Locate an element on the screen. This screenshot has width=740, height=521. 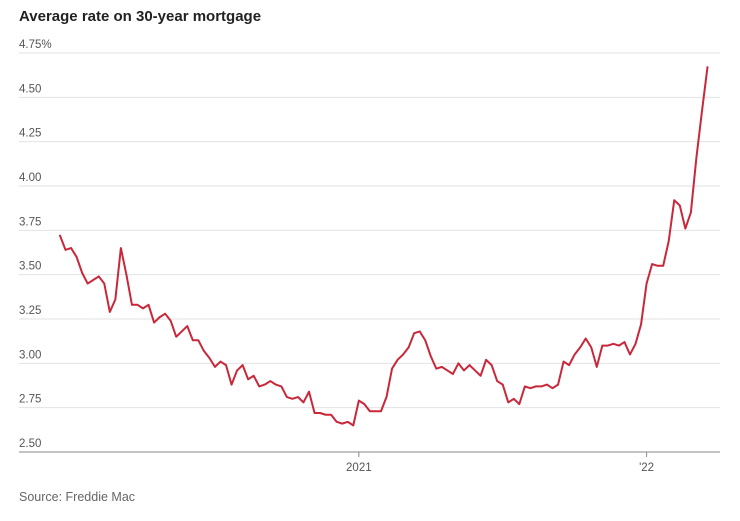
y-tick-label: 4.25 is located at coordinates (30, 134).